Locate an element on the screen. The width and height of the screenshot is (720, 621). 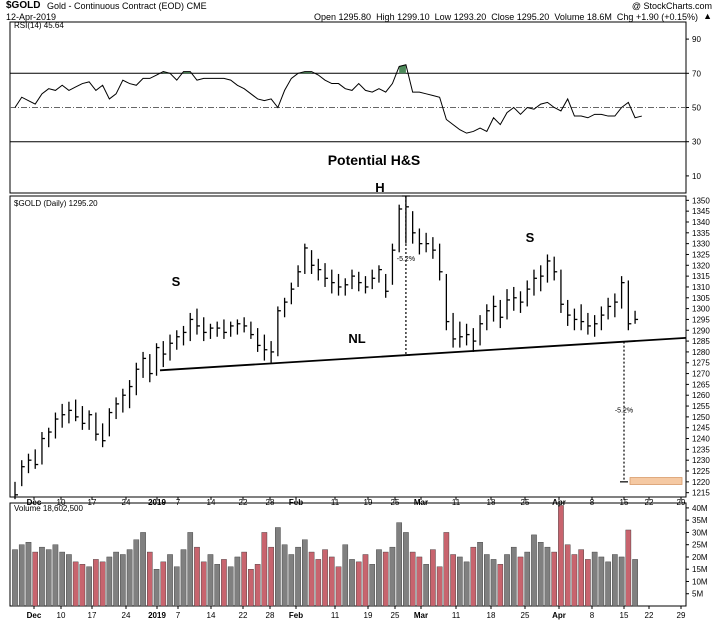
rsi-line is located at coordinates (328, 99).